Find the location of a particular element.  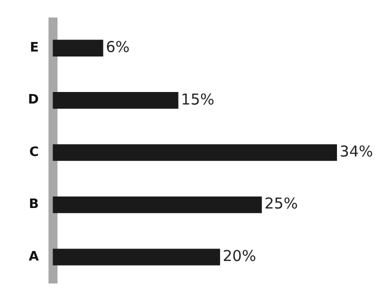

y-tick-label: D is located at coordinates (33, 100).